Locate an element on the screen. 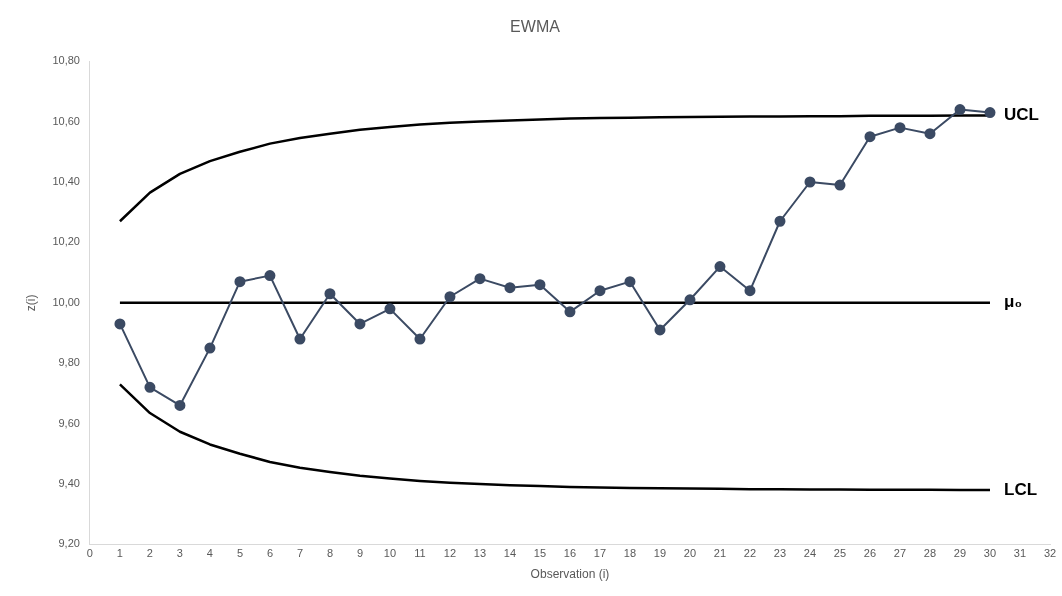  y-axis-title: z(i) is located at coordinates (30, 303).